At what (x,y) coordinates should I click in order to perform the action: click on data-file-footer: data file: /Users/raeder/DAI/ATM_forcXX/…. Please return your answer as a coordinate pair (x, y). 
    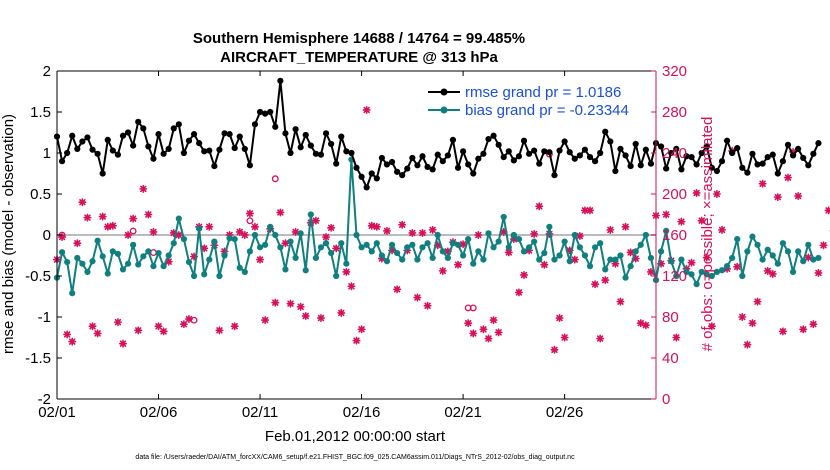
    Looking at the image, I should click on (355, 457).